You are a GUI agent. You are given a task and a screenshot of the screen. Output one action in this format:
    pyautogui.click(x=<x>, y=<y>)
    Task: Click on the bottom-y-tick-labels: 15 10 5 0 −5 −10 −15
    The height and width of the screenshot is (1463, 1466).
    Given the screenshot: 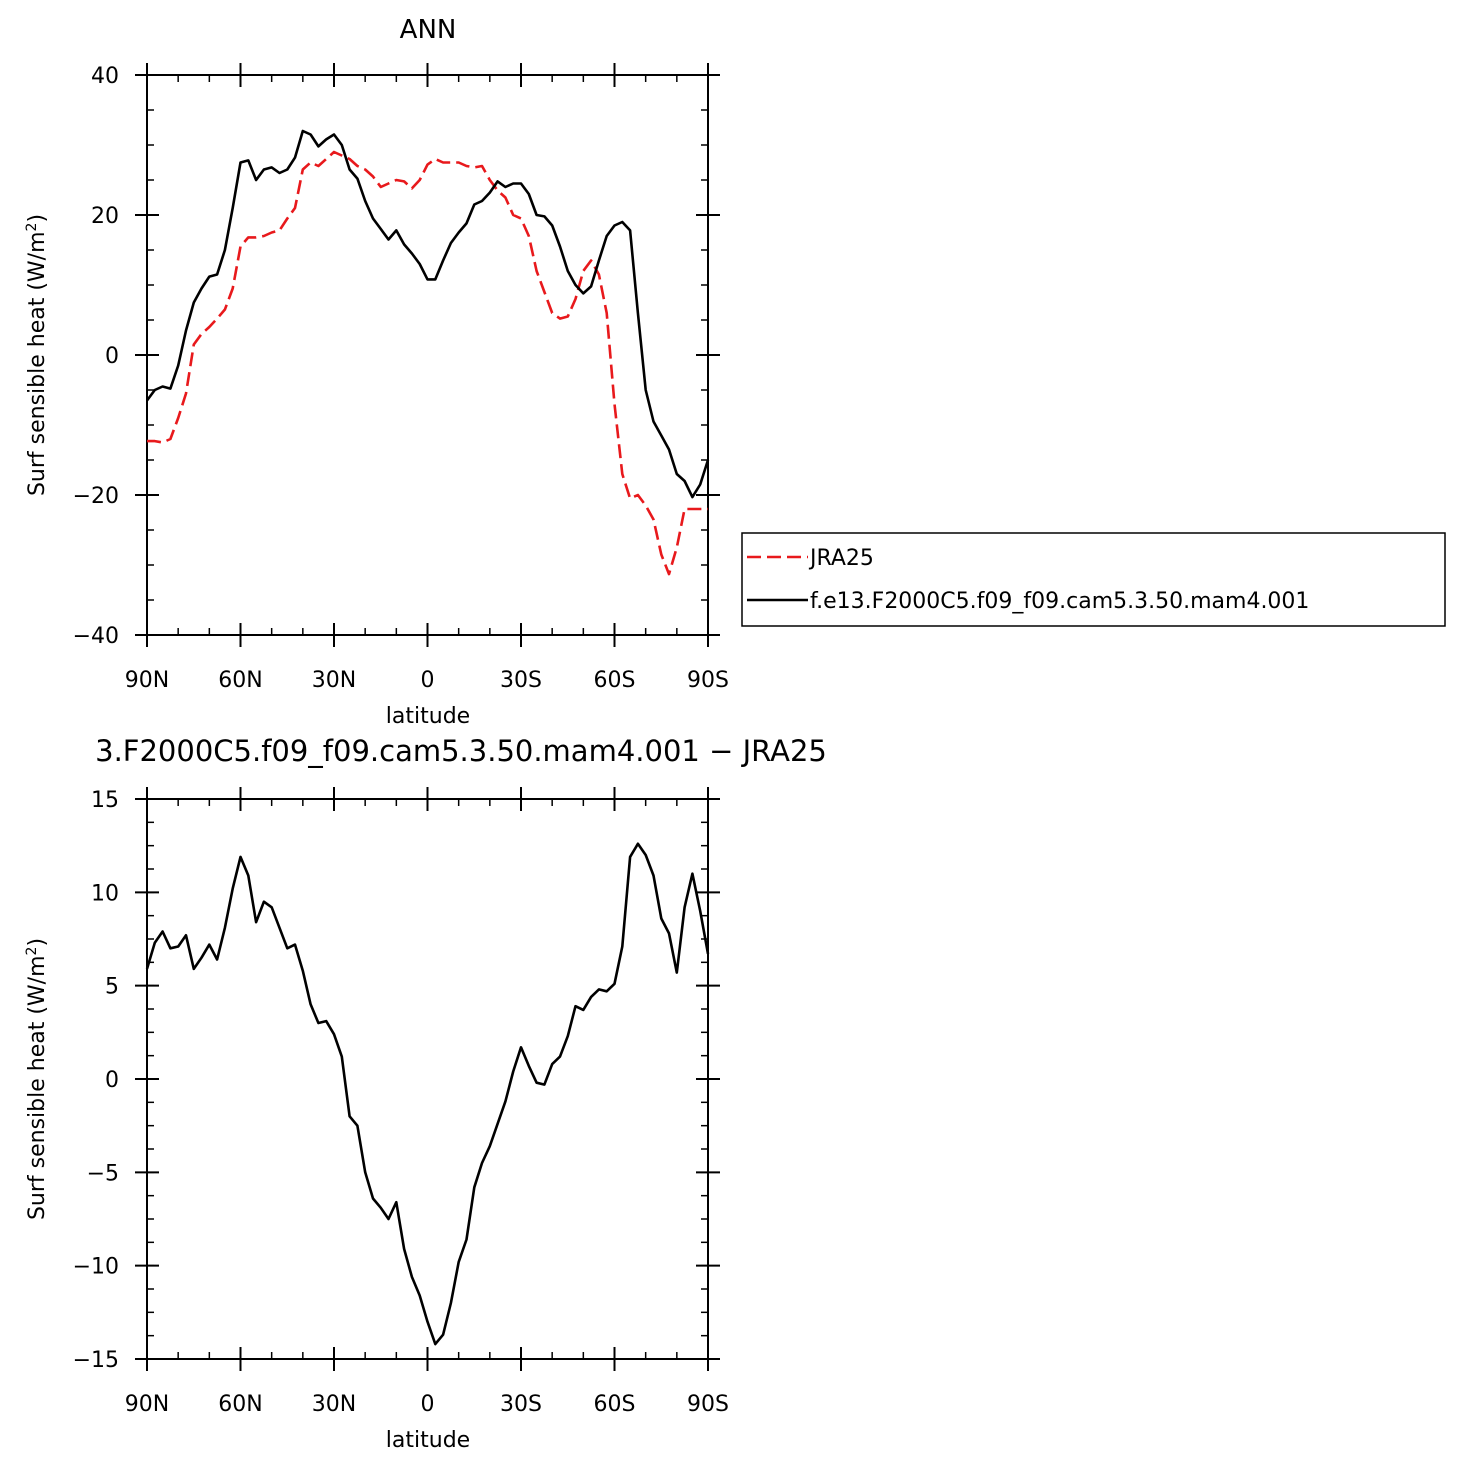 What is the action you would take?
    pyautogui.click(x=96, y=1080)
    